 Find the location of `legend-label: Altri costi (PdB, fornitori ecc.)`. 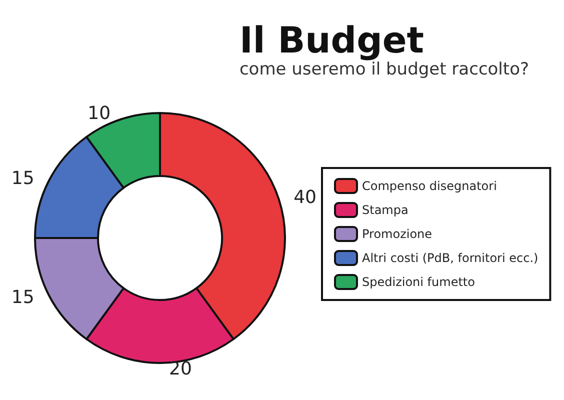

legend-label: Altri costi (PdB, fornitori ecc.) is located at coordinates (450, 258).